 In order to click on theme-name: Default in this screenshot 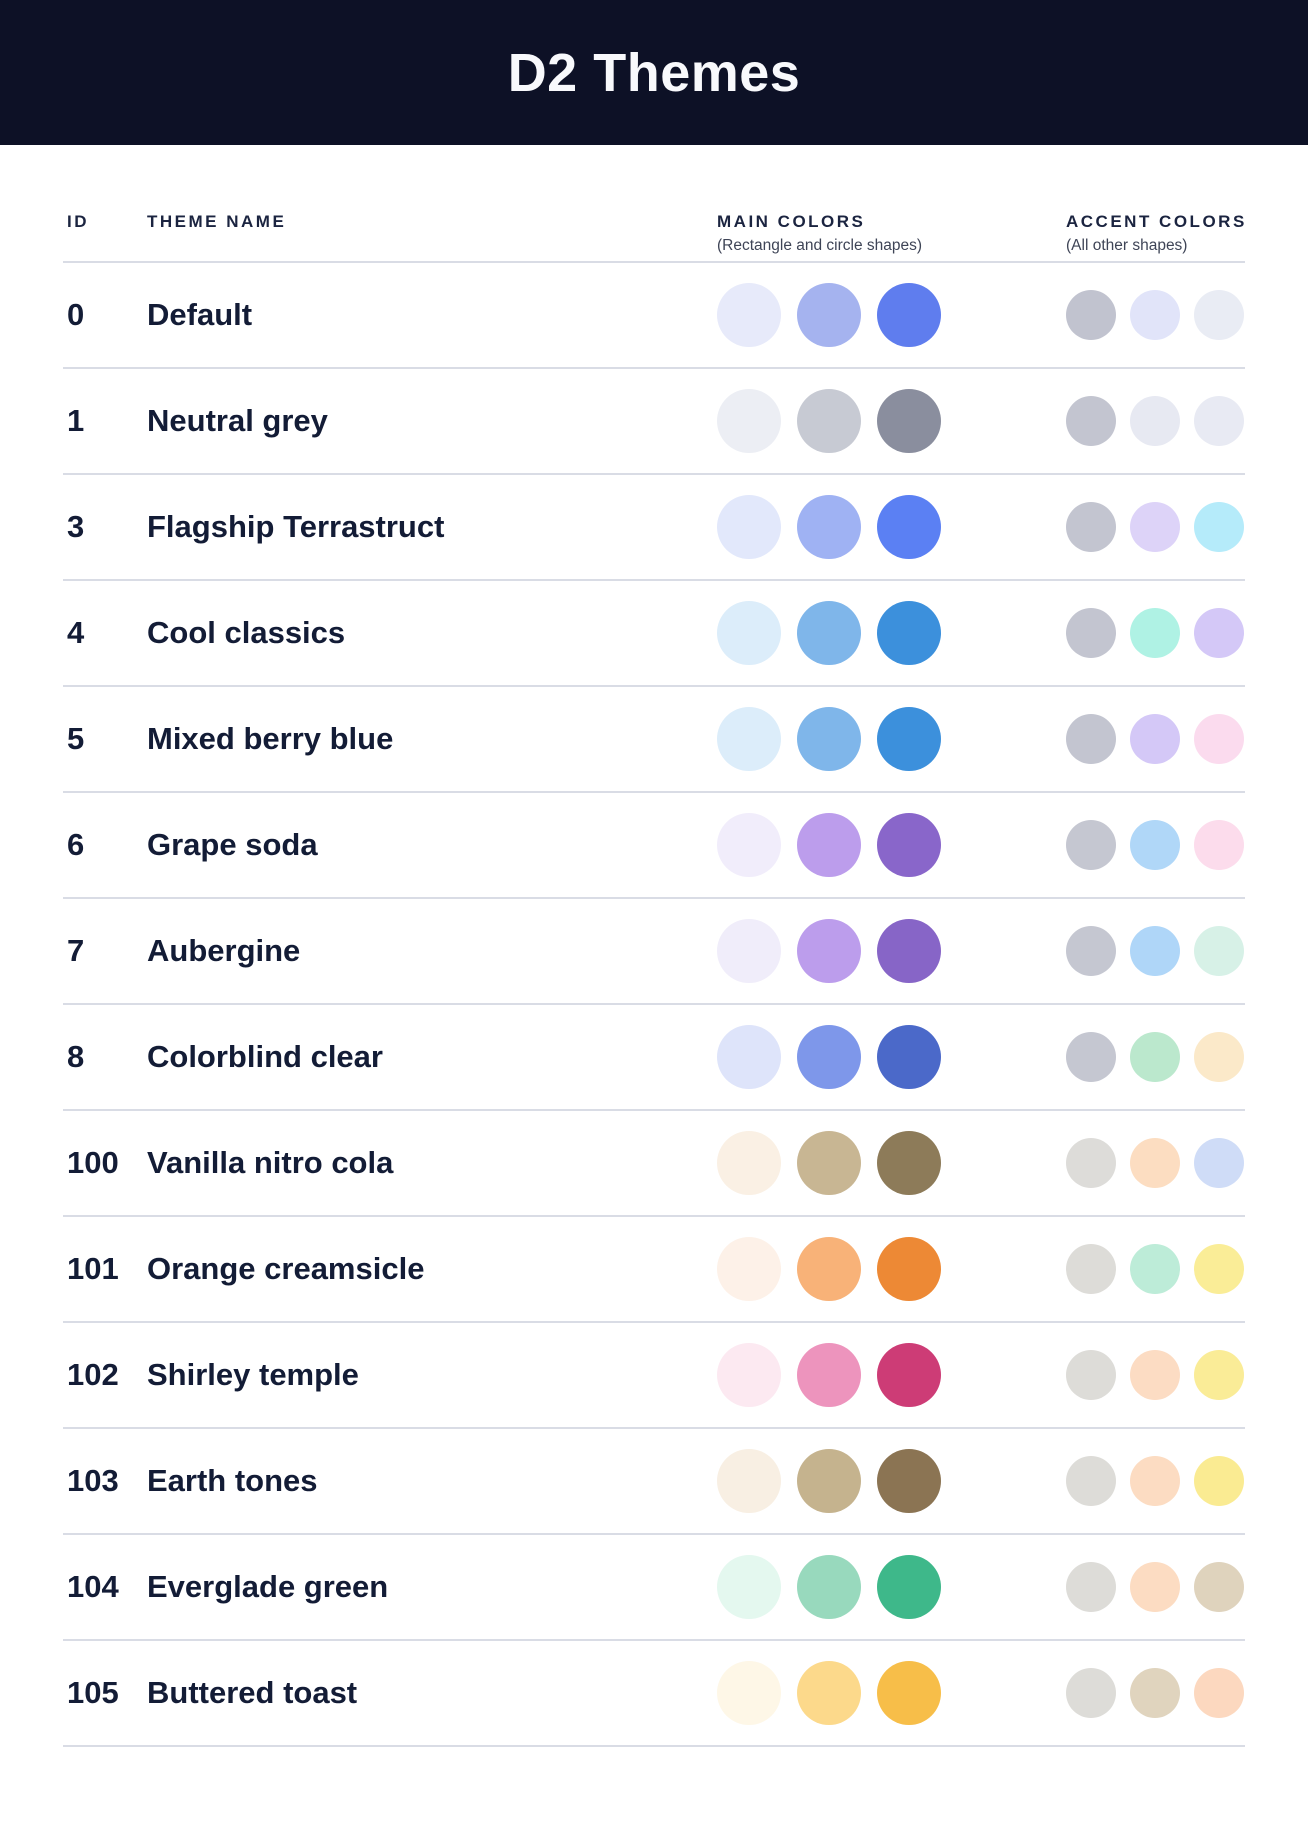, I will do `click(200, 314)`.